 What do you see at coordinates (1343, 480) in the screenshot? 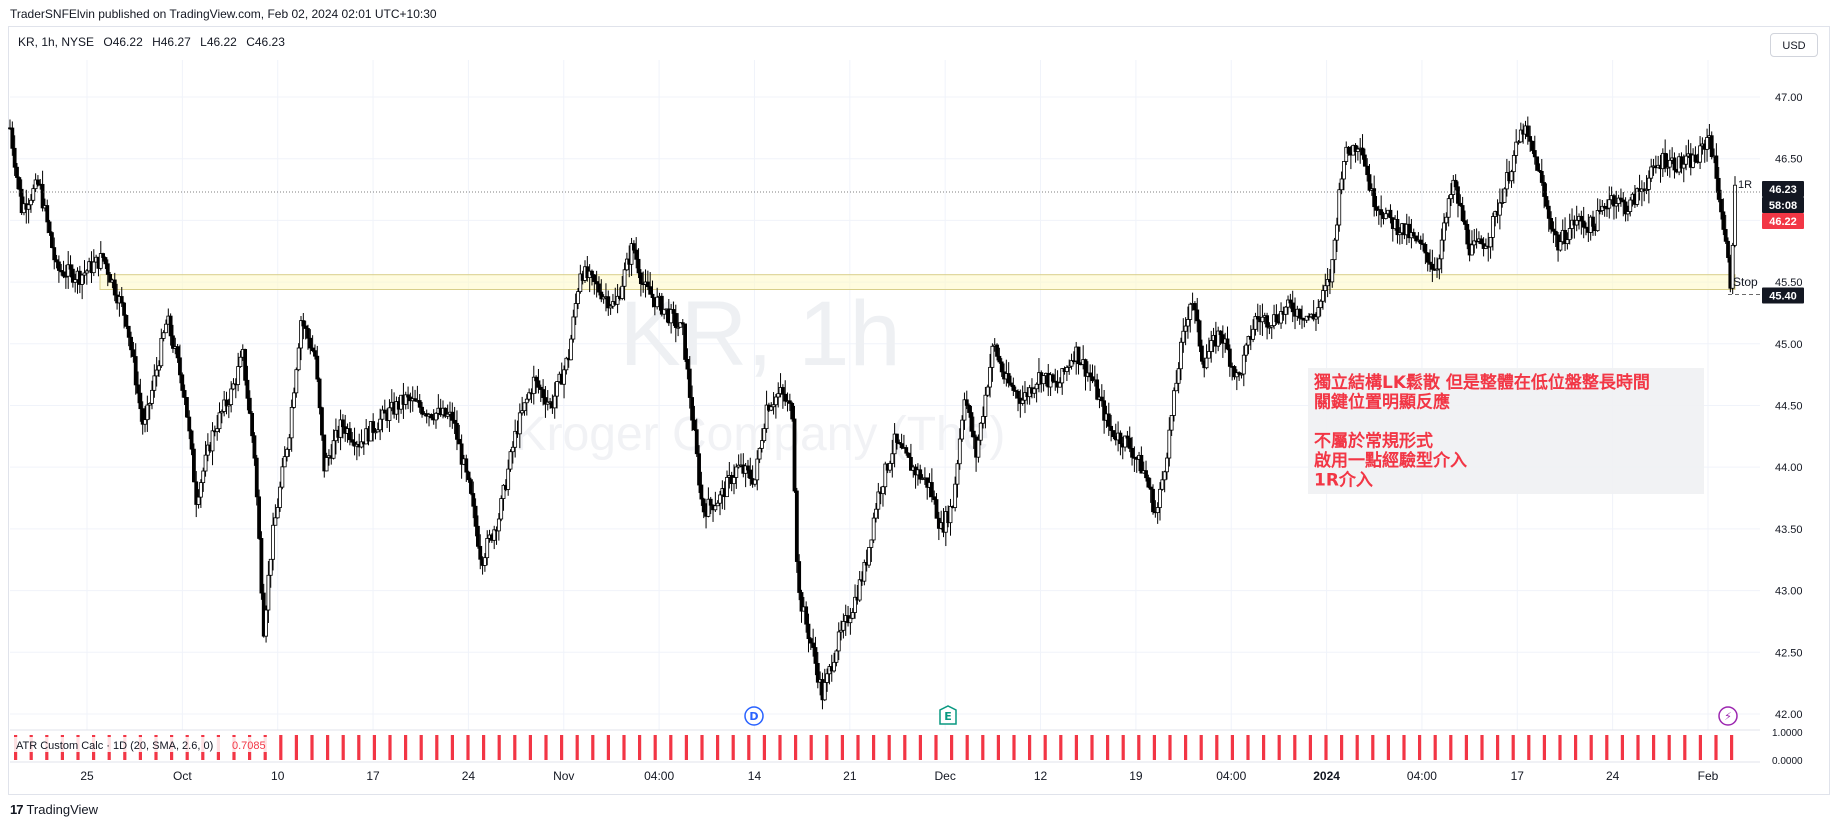
I see `annotation-line: 1R介入` at bounding box center [1343, 480].